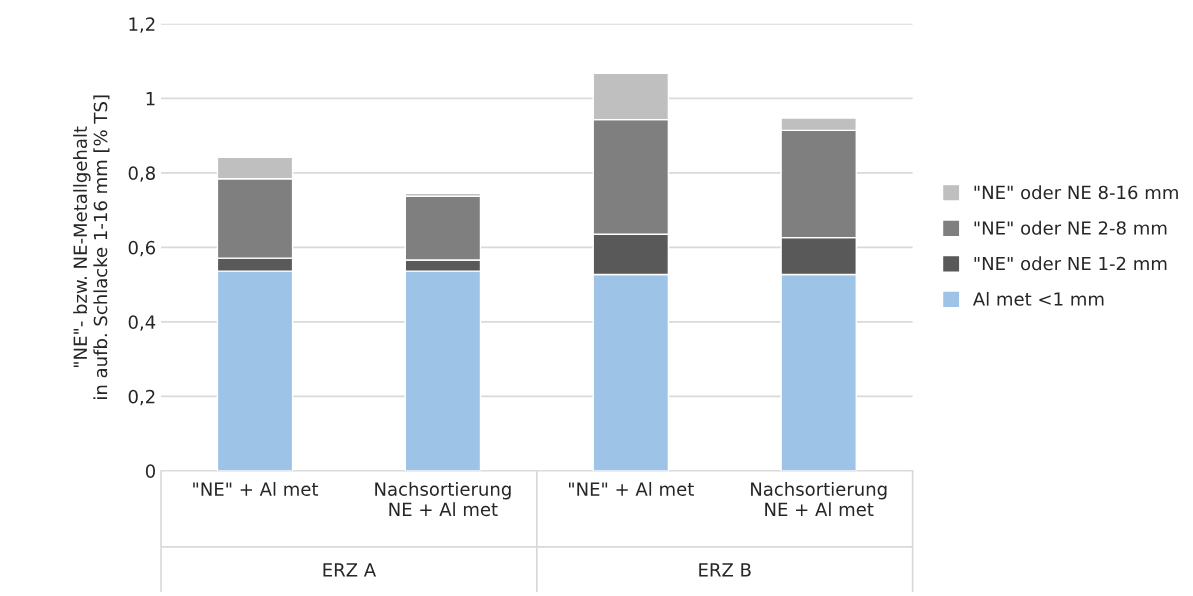  Describe the element at coordinates (150, 99) in the screenshot. I see `y-tick-label: 1` at that location.